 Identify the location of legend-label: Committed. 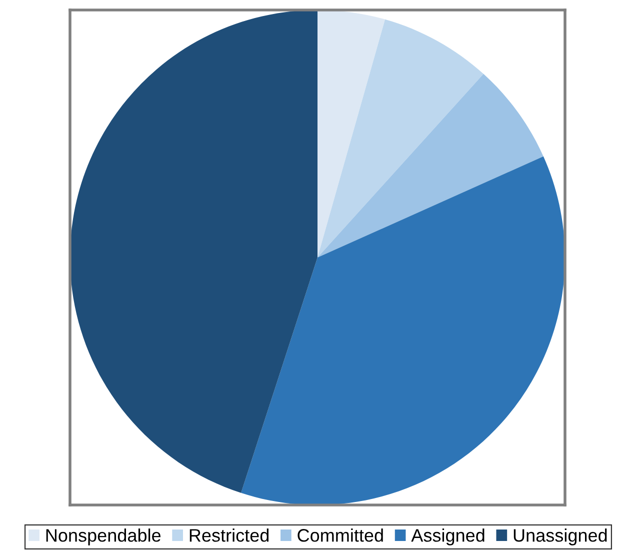
(340, 535).